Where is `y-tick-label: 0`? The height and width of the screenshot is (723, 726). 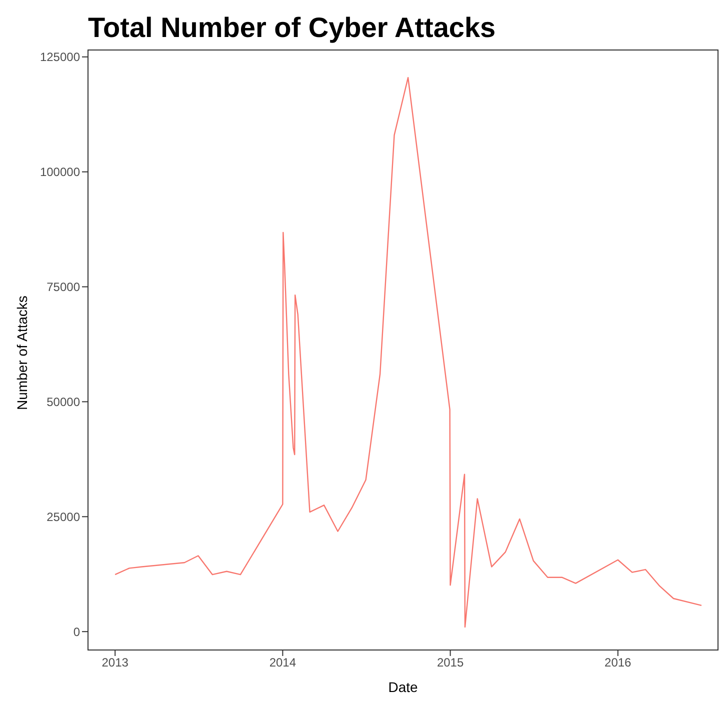 y-tick-label: 0 is located at coordinates (76, 631).